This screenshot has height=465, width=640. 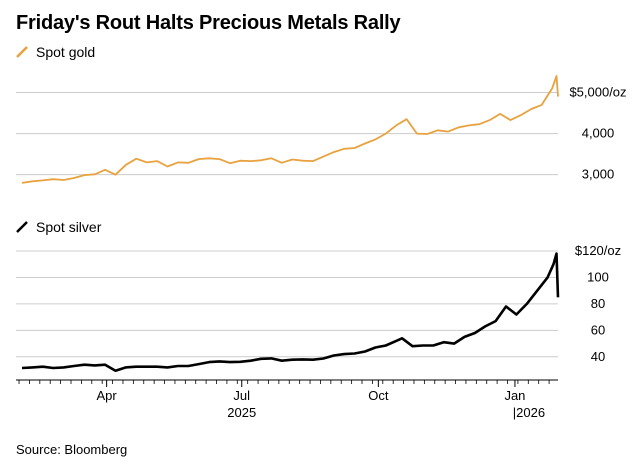 I want to click on x-year-label: |2026, so click(x=529, y=412).